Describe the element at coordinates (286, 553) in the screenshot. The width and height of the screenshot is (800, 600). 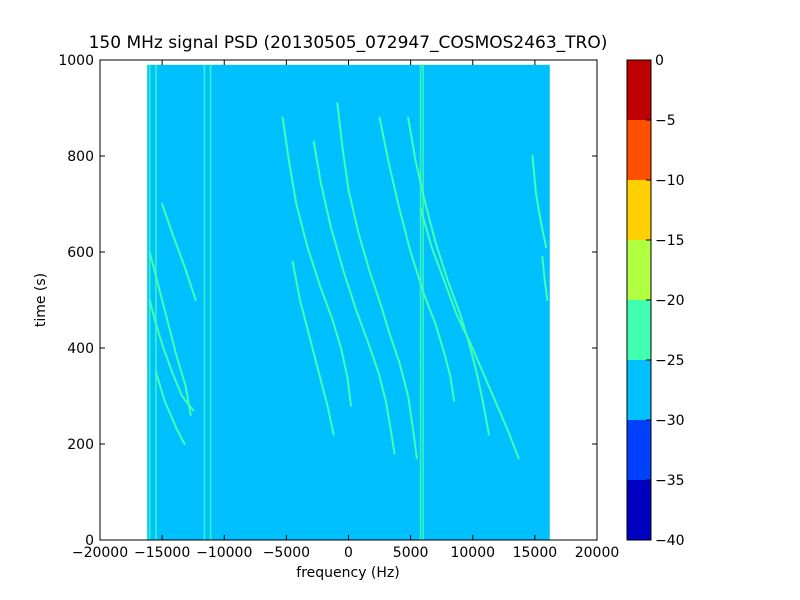
I see `x-tick-label: −5000` at that location.